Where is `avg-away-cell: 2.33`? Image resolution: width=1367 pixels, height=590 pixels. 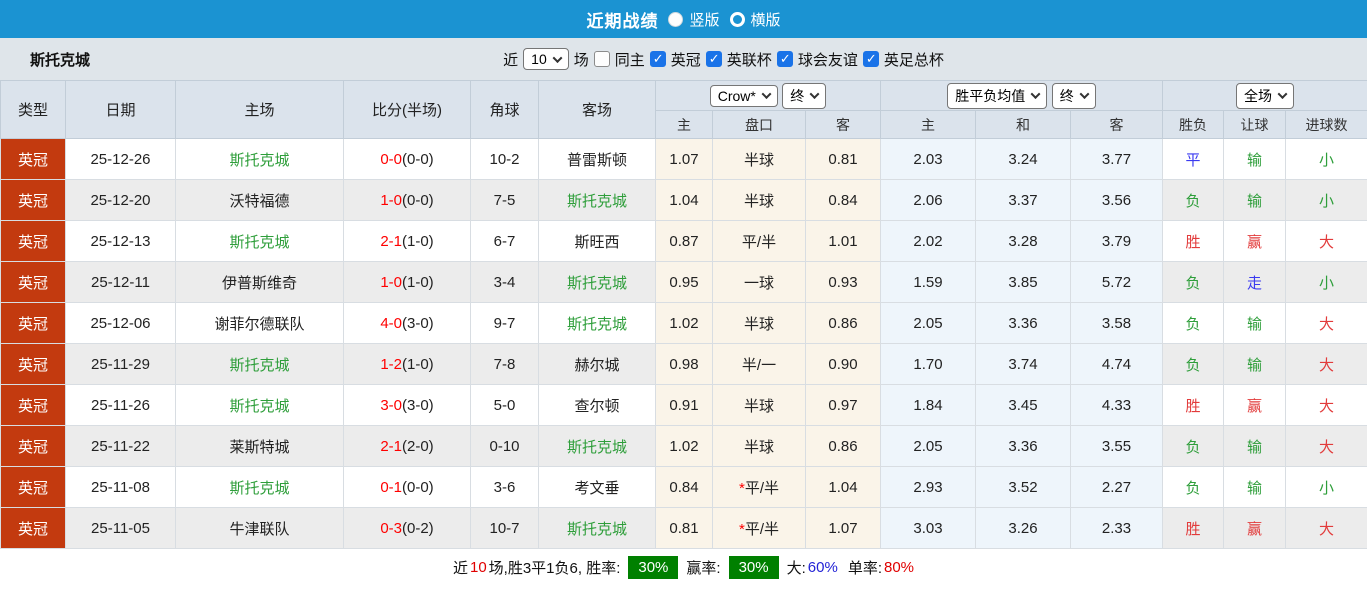 avg-away-cell: 2.33 is located at coordinates (1117, 528).